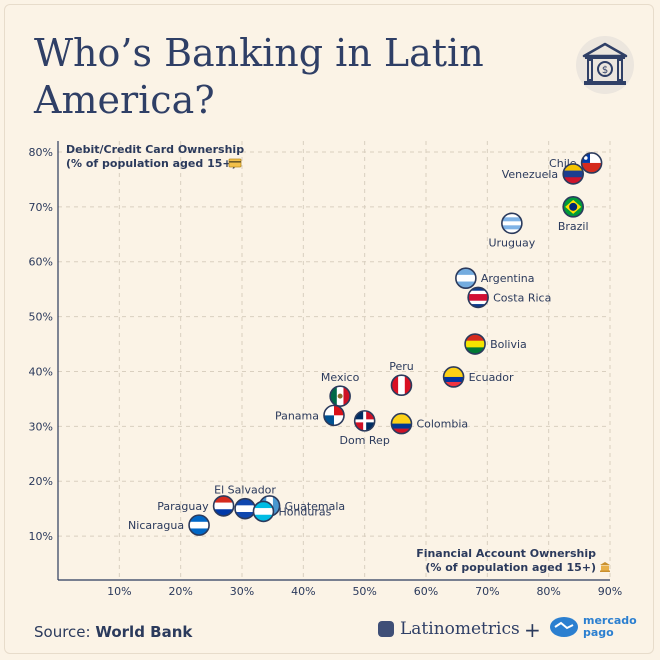  What do you see at coordinates (511, 242) in the screenshot?
I see `point-label-uruguay: Uruguay` at bounding box center [511, 242].